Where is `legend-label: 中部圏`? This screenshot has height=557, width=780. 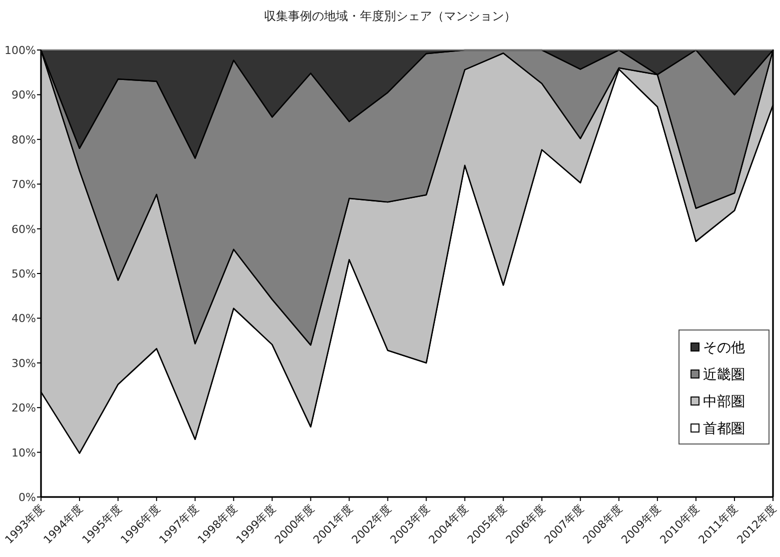
legend-label: 中部圏 is located at coordinates (724, 402).